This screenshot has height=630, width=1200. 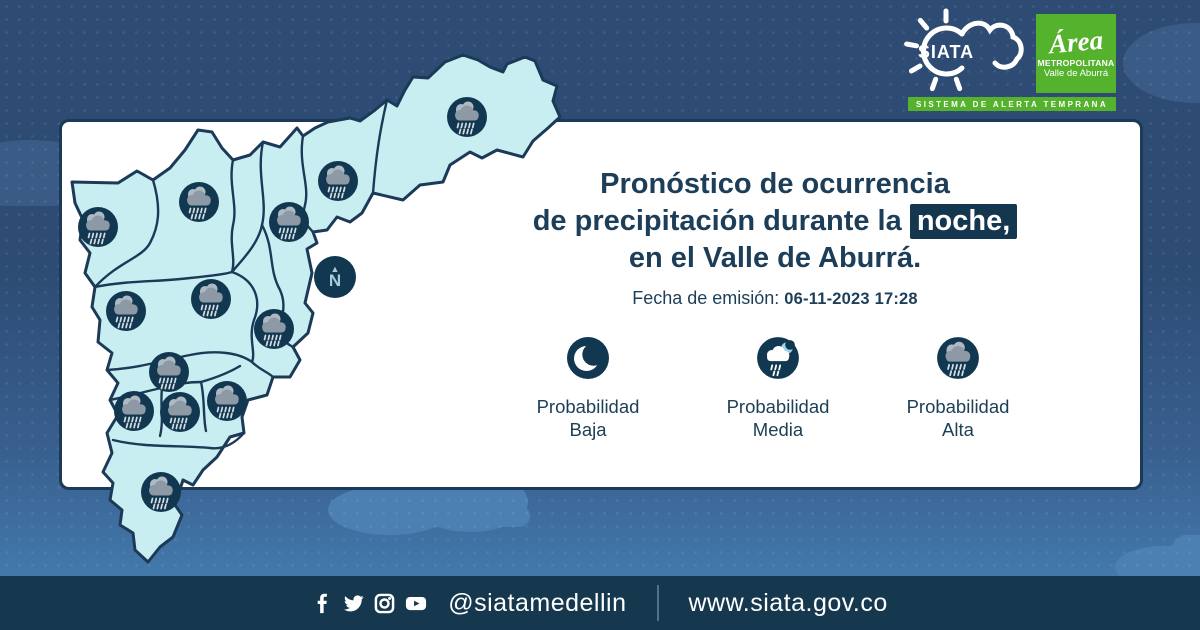 I want to click on emission-value: 06-11-2023 17:28, so click(x=851, y=299).